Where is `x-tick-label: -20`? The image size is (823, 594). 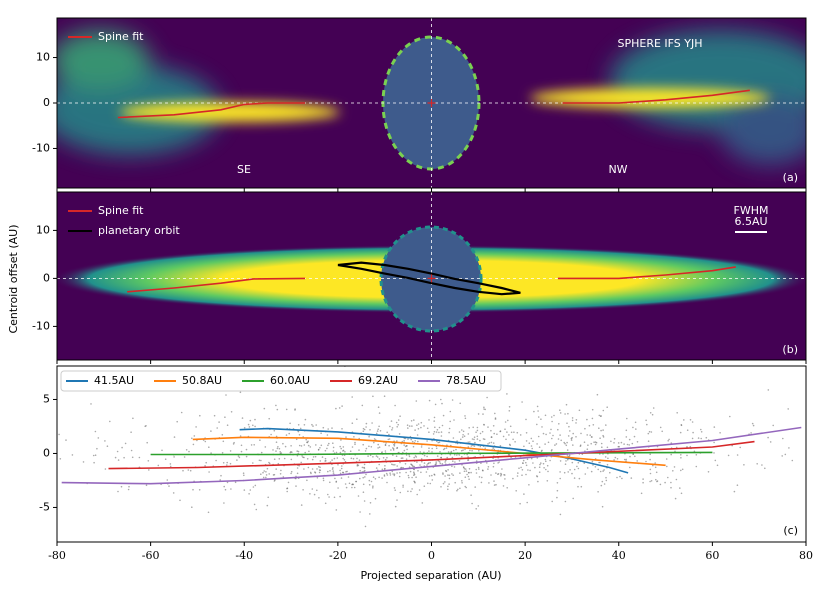
x-tick-label: -20 is located at coordinates (338, 555).